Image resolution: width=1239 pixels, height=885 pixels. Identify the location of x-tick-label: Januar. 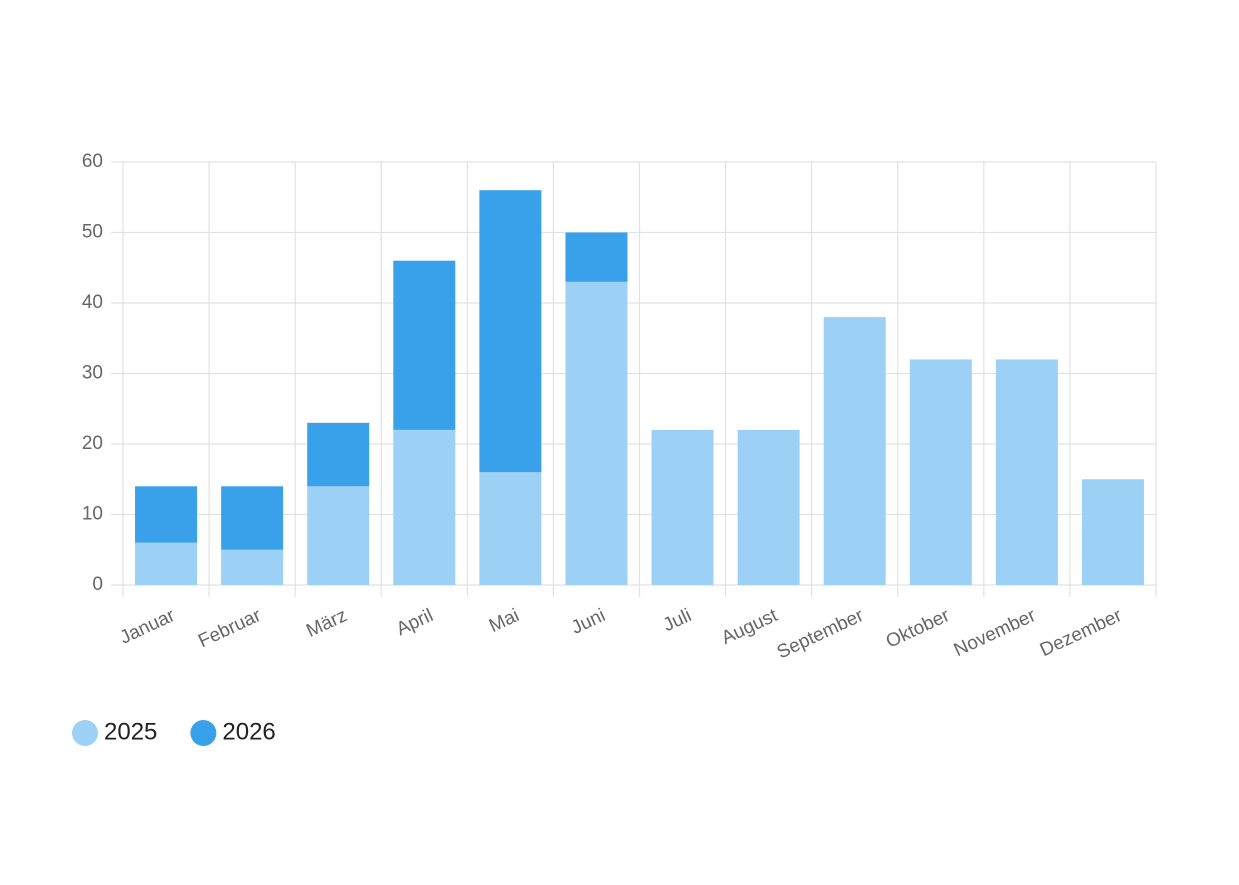
(148, 627).